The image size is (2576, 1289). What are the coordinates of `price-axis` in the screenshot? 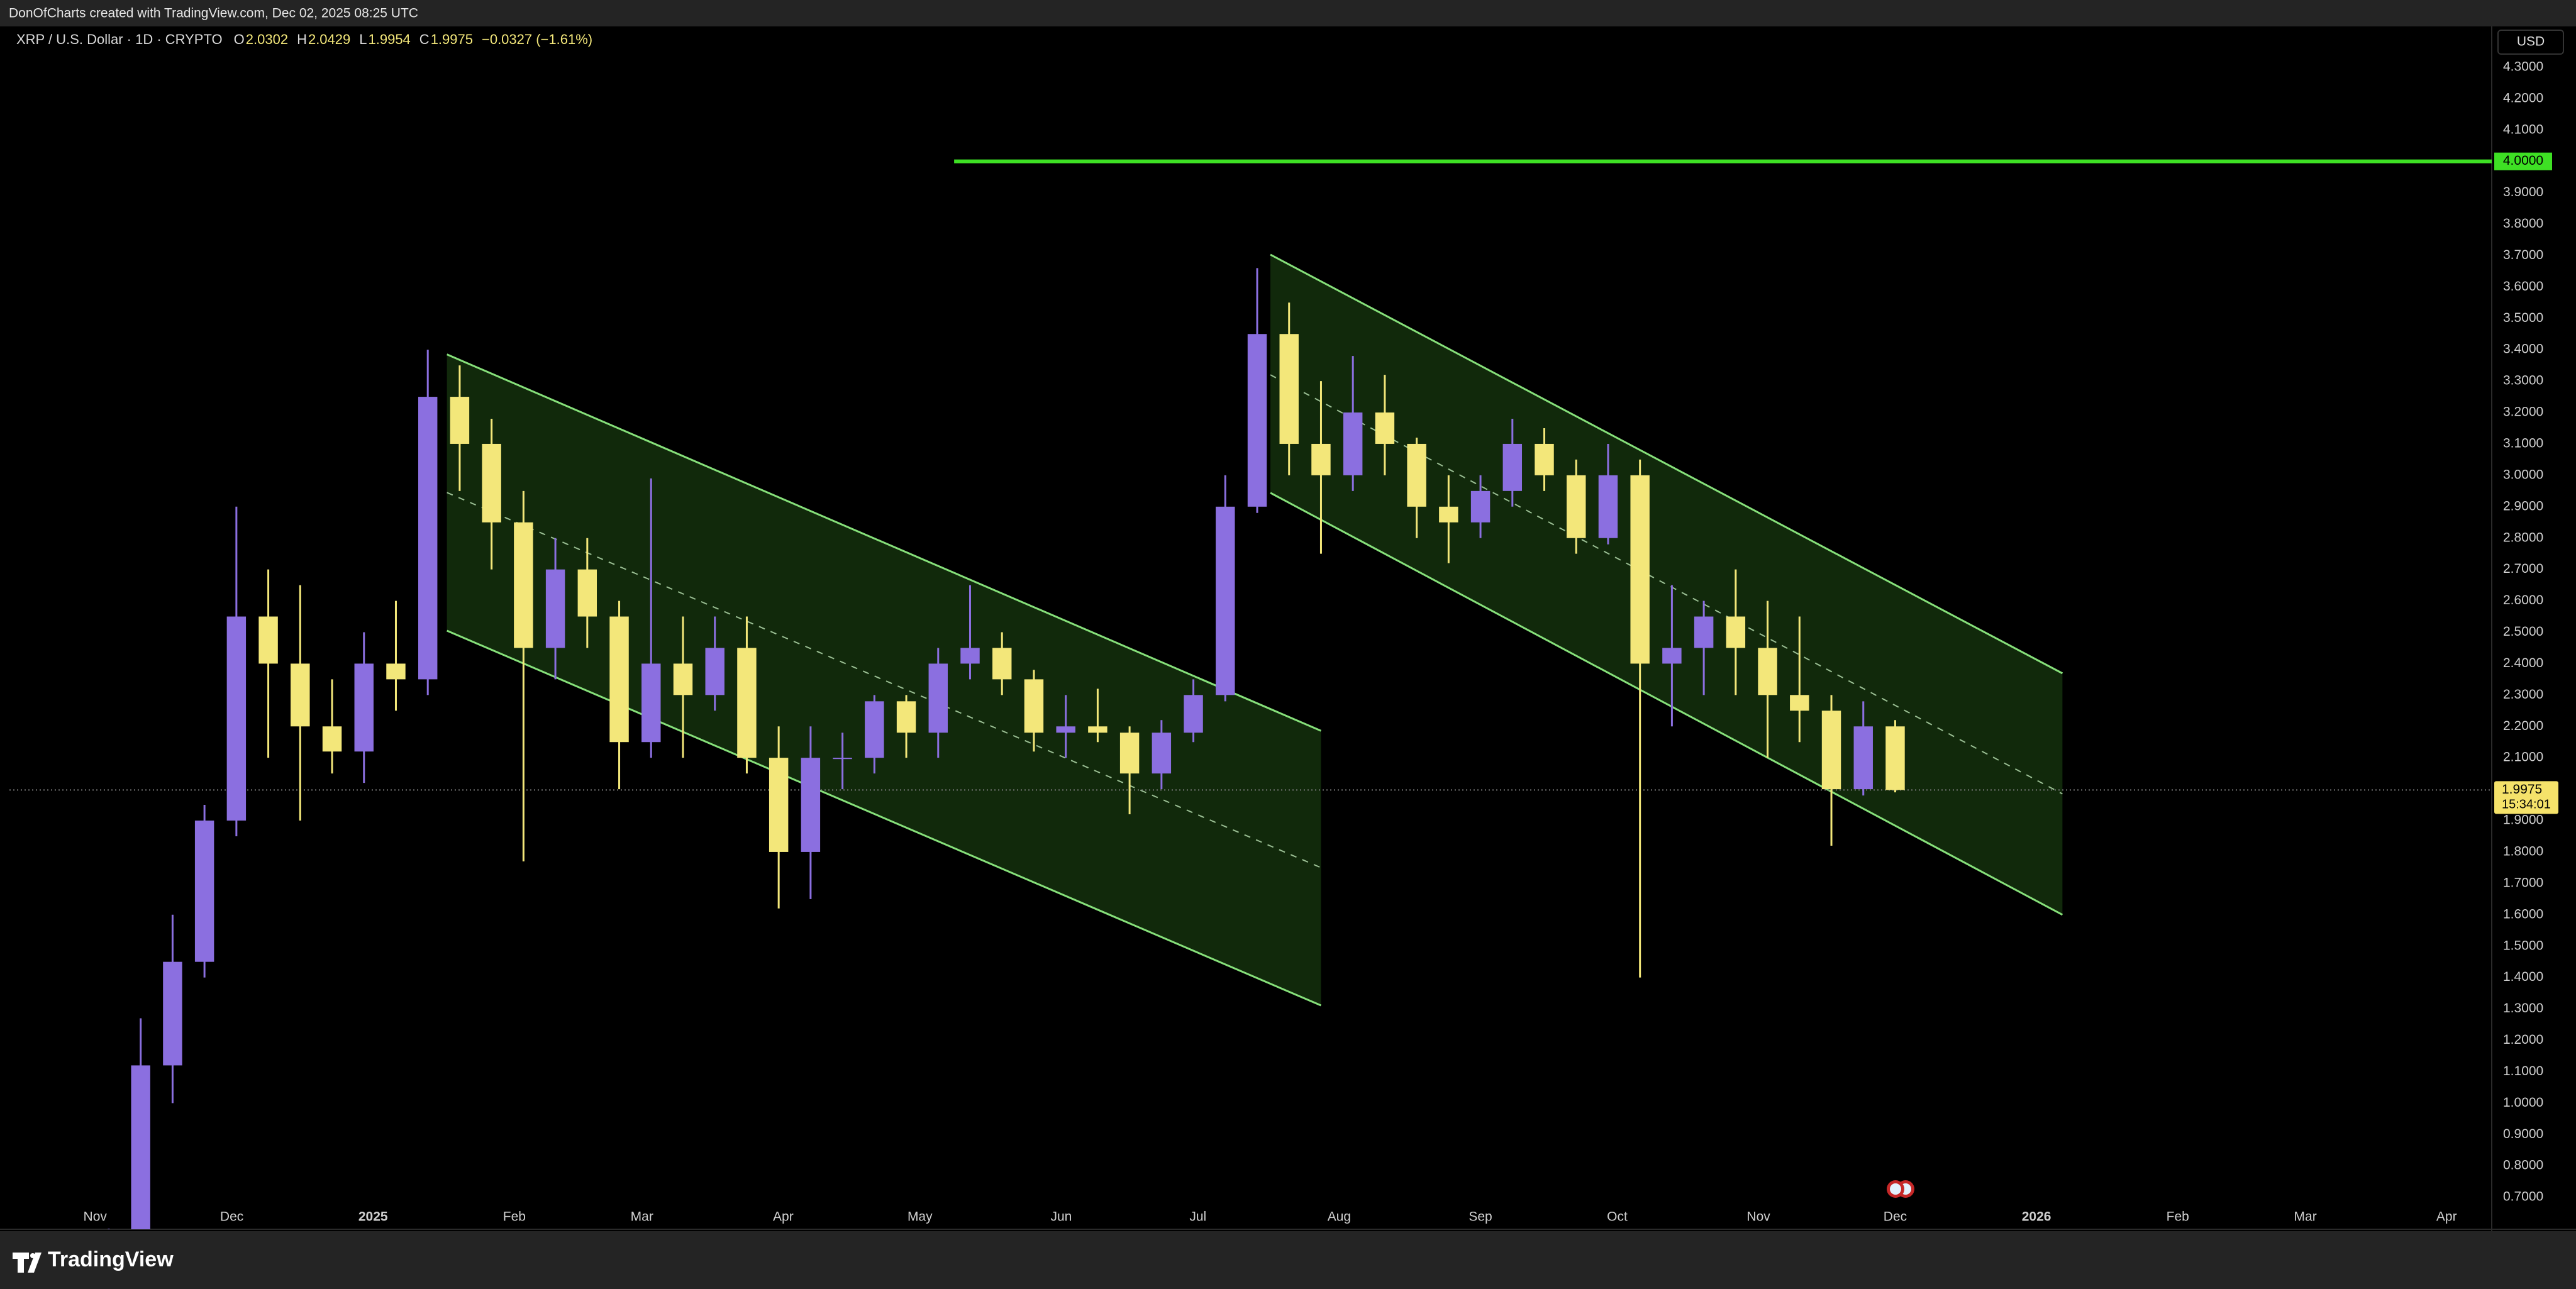 It's located at (2534, 628).